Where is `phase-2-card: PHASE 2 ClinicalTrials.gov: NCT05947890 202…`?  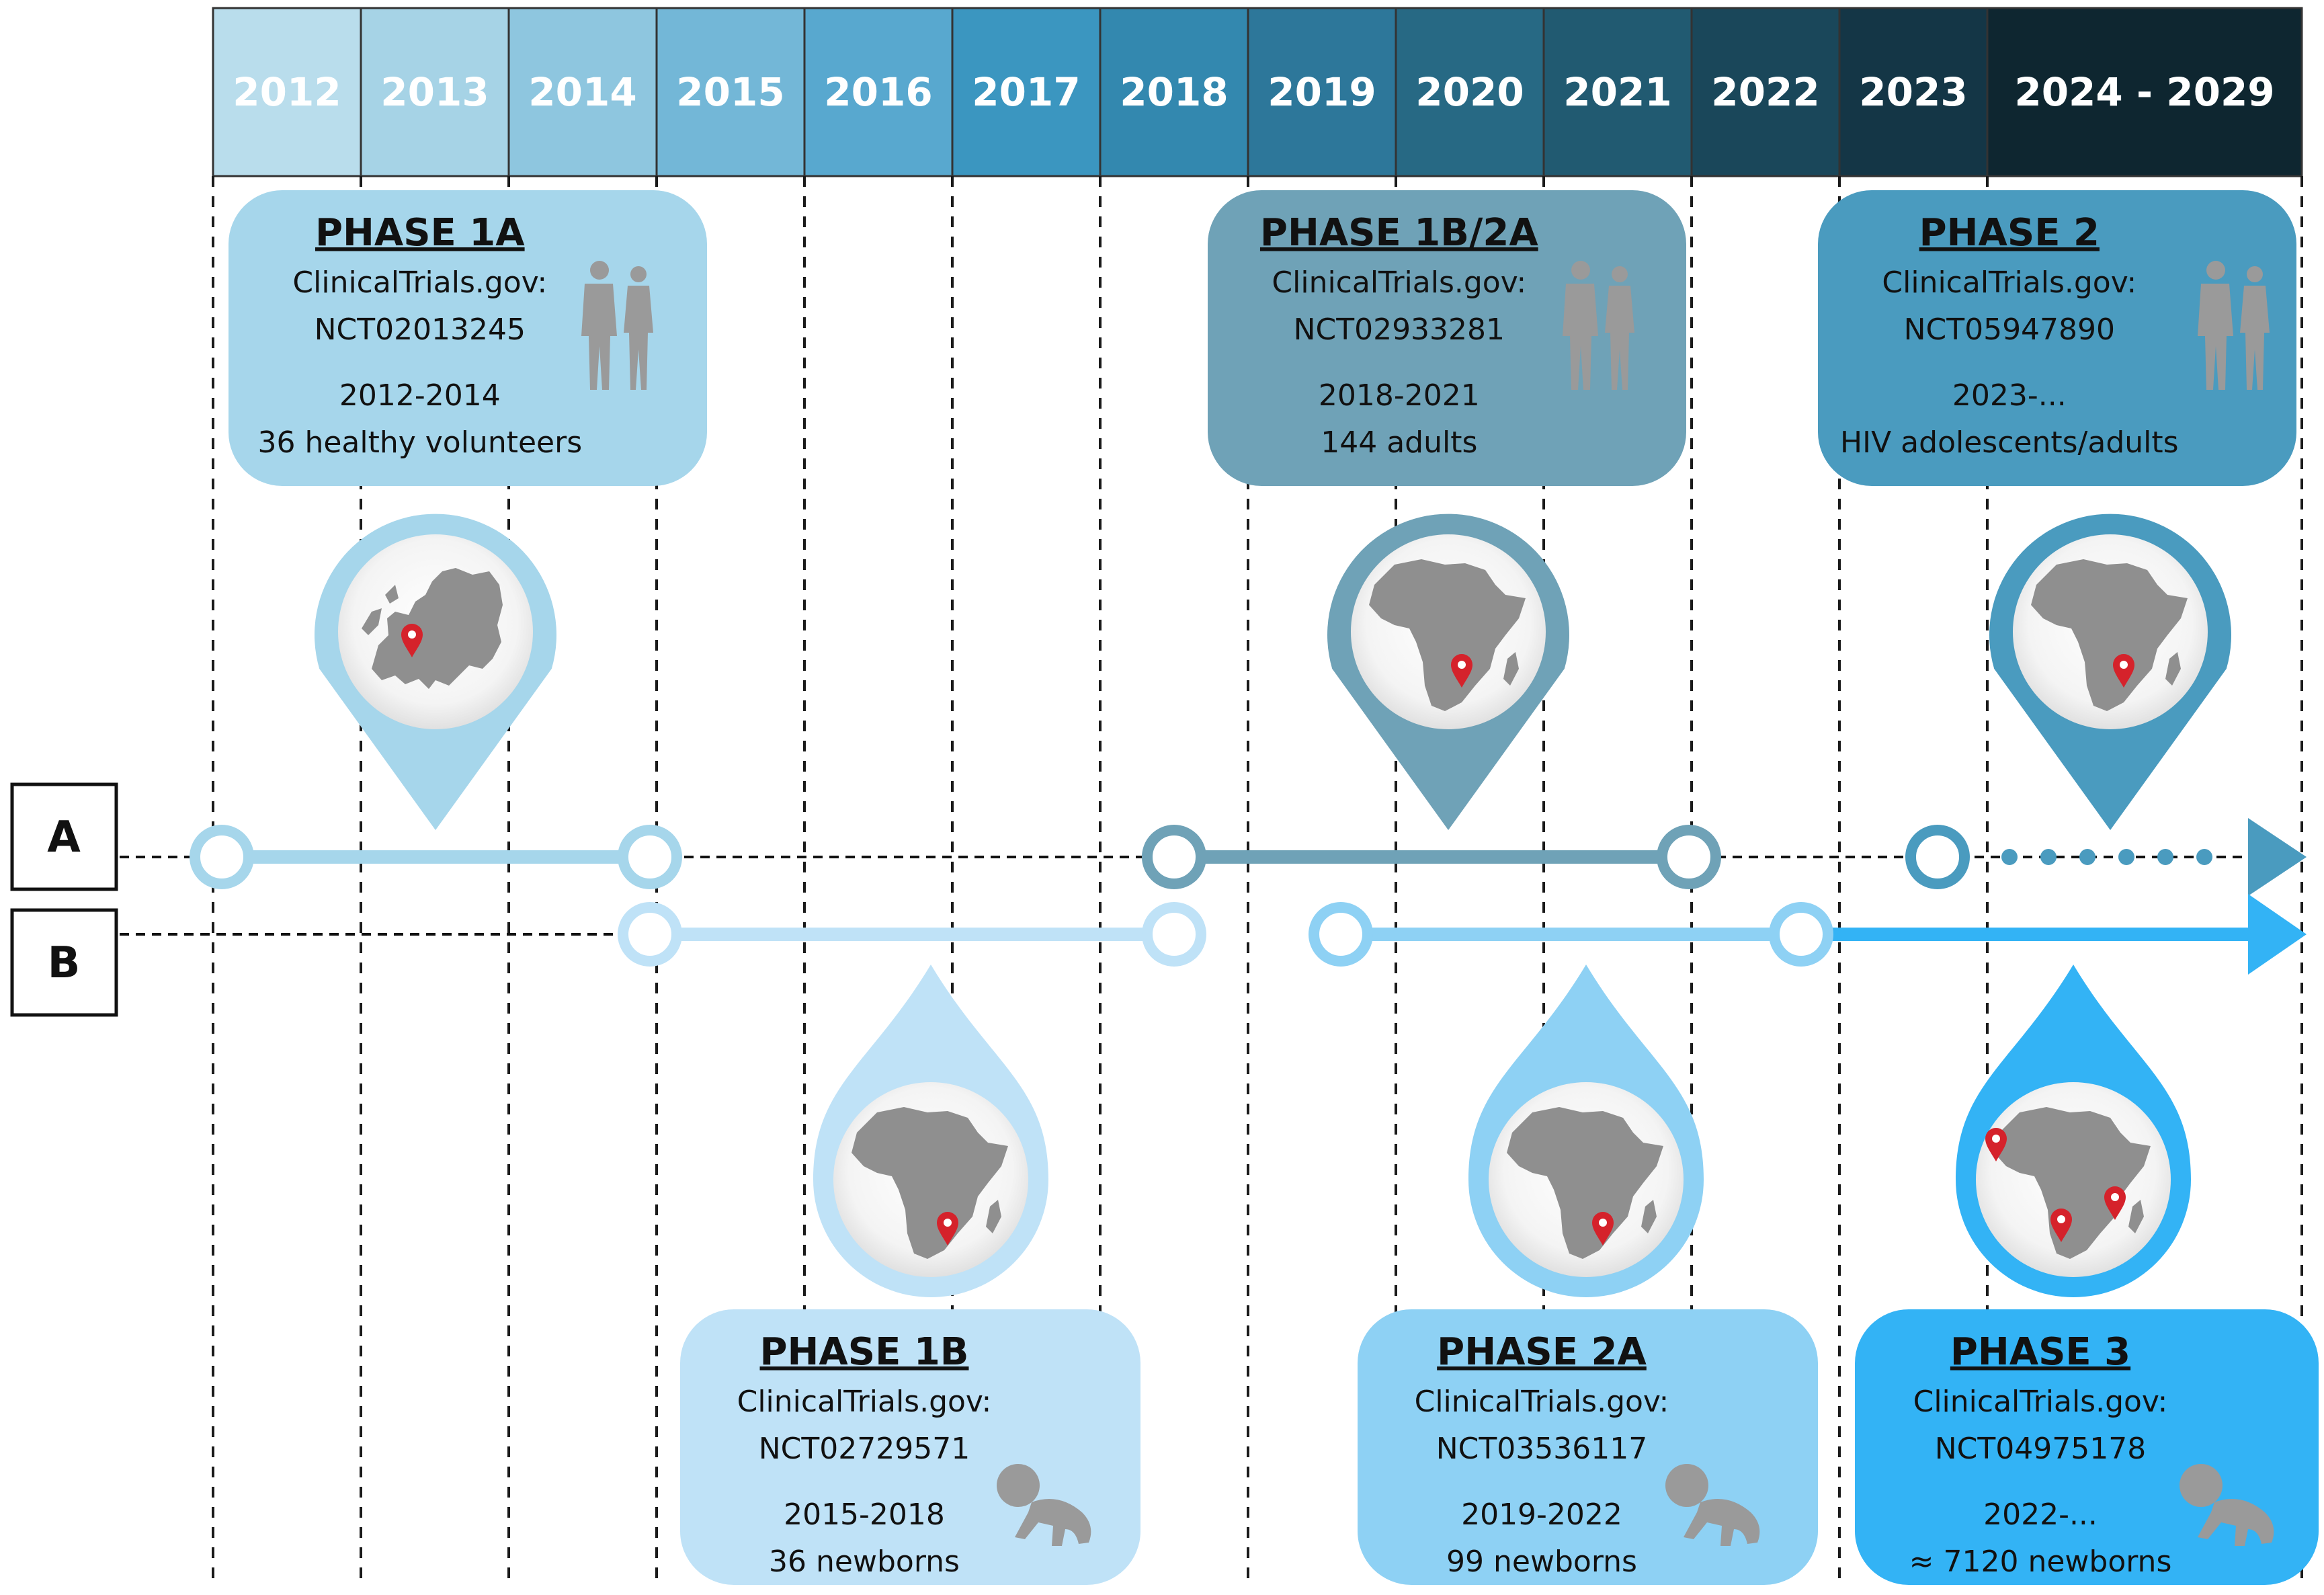 phase-2-card: PHASE 2 ClinicalTrials.gov: NCT05947890 202… is located at coordinates (2057, 338).